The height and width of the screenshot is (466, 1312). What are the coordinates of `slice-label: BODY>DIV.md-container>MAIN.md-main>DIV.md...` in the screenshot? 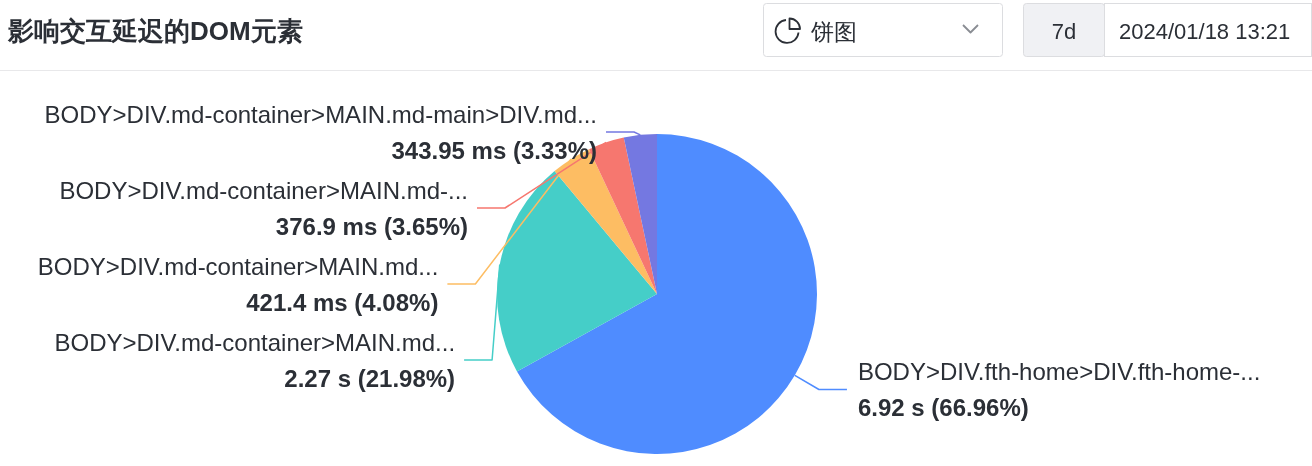 It's located at (320, 114).